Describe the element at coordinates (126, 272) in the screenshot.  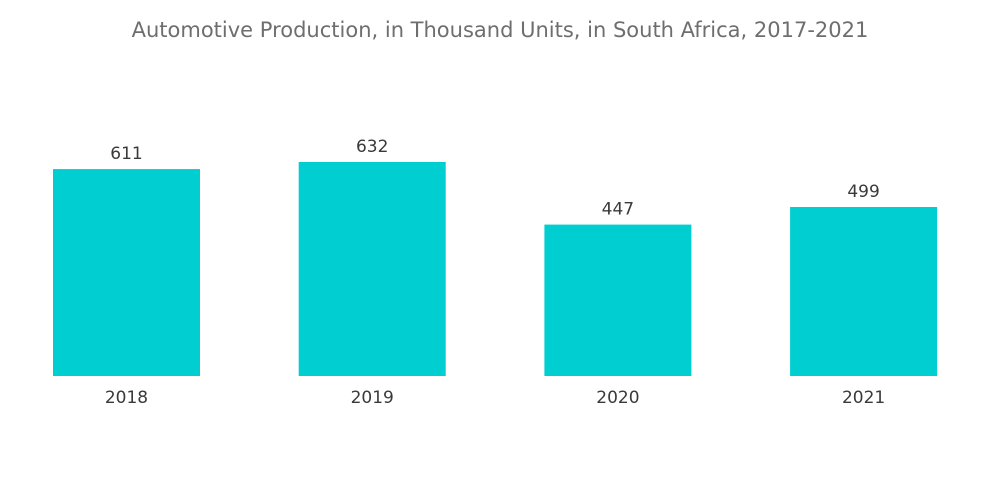
I see `bar-2018` at that location.